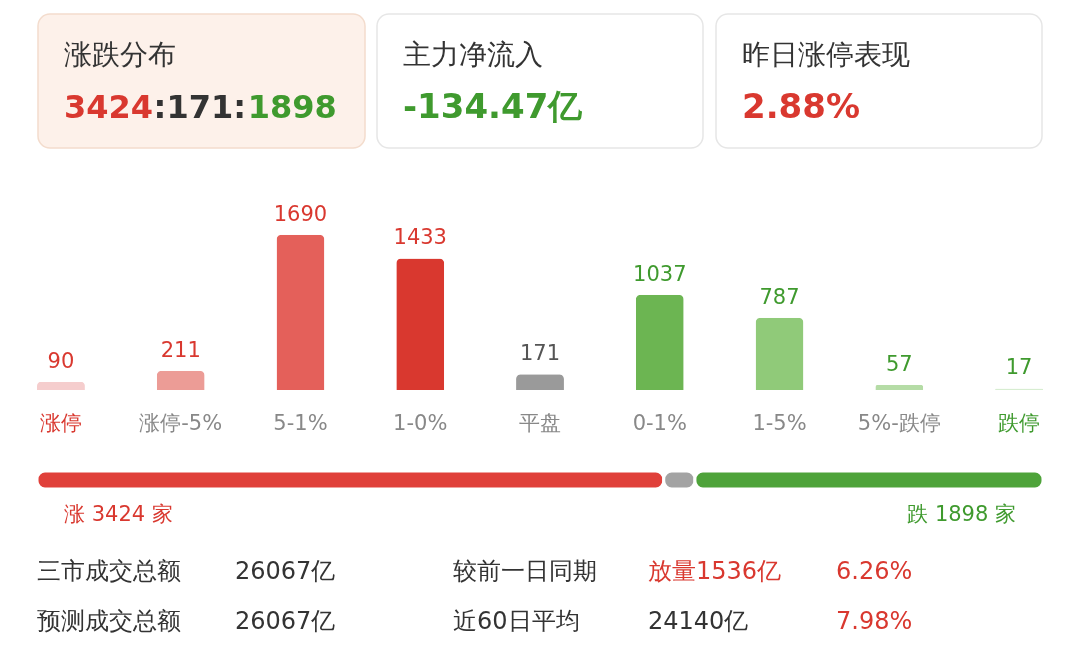 This screenshot has height=645, width=1080. I want to click on x-tick-label: 1-5%, so click(779, 422).